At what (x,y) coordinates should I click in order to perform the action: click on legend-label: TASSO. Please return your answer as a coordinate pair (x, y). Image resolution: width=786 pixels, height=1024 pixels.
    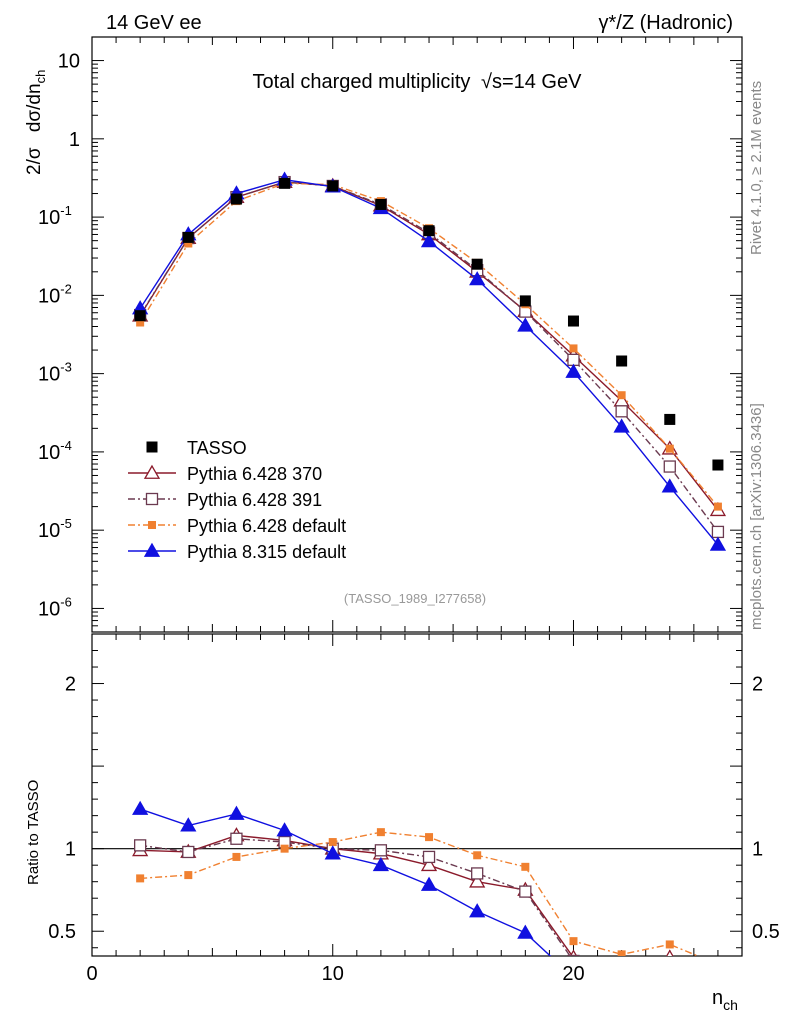
    Looking at the image, I should click on (217, 448).